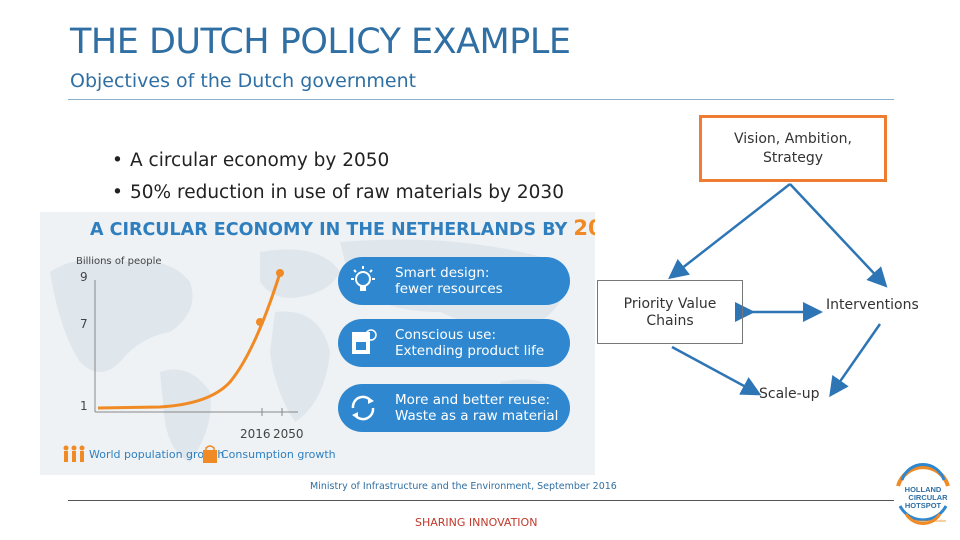 This screenshot has width=960, height=540. I want to click on pill-conscious-use: Conscious use: Extending product life, so click(454, 343).